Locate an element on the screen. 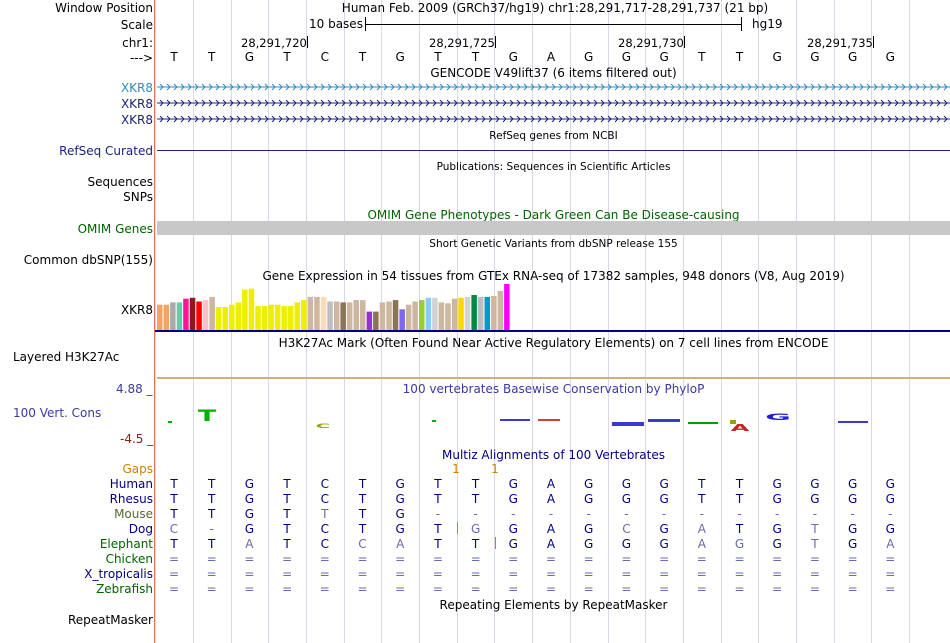 Image resolution: width=950 pixels, height=643 pixels. species-label: X_tropicalis is located at coordinates (118, 574).